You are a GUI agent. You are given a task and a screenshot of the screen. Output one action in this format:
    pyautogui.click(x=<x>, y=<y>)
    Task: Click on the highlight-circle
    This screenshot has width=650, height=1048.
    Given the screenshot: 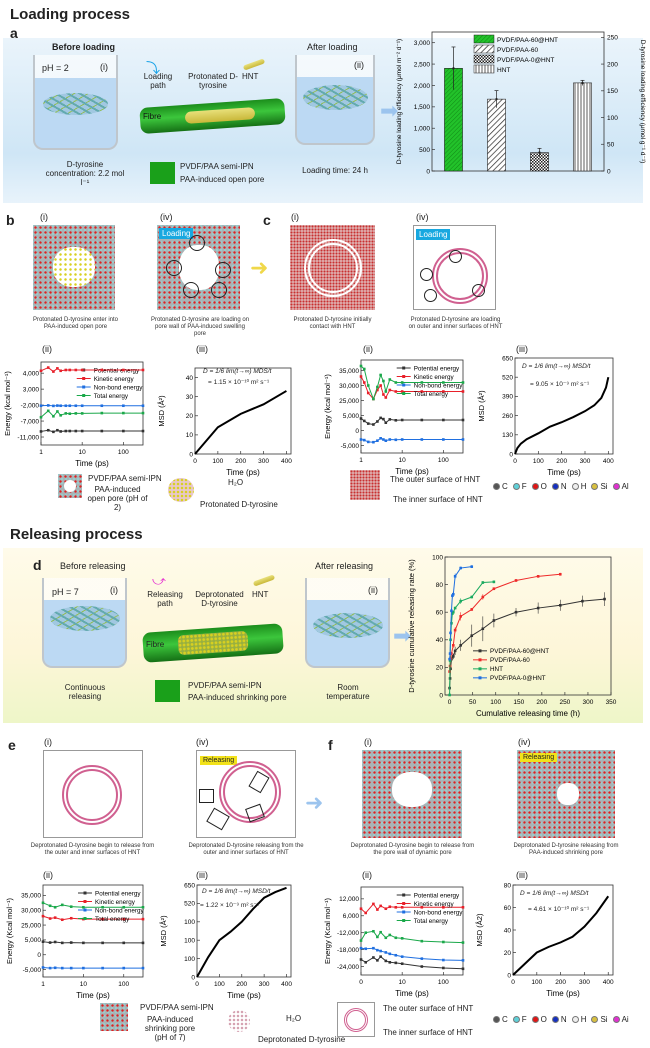 What is the action you would take?
    pyautogui.click(x=191, y=290)
    